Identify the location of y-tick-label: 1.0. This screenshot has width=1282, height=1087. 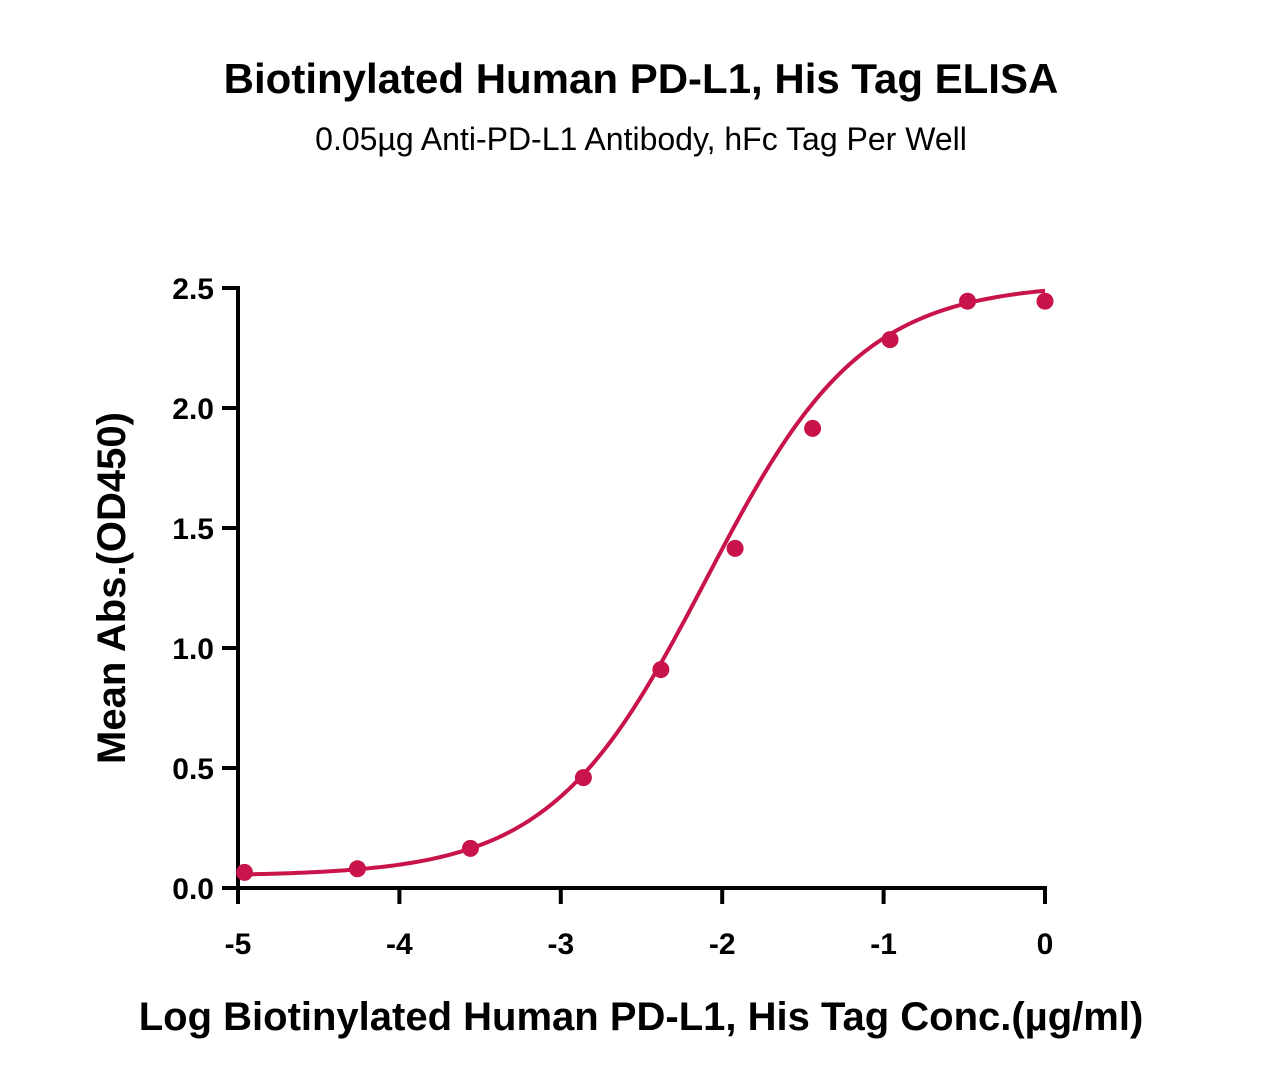
(193, 649).